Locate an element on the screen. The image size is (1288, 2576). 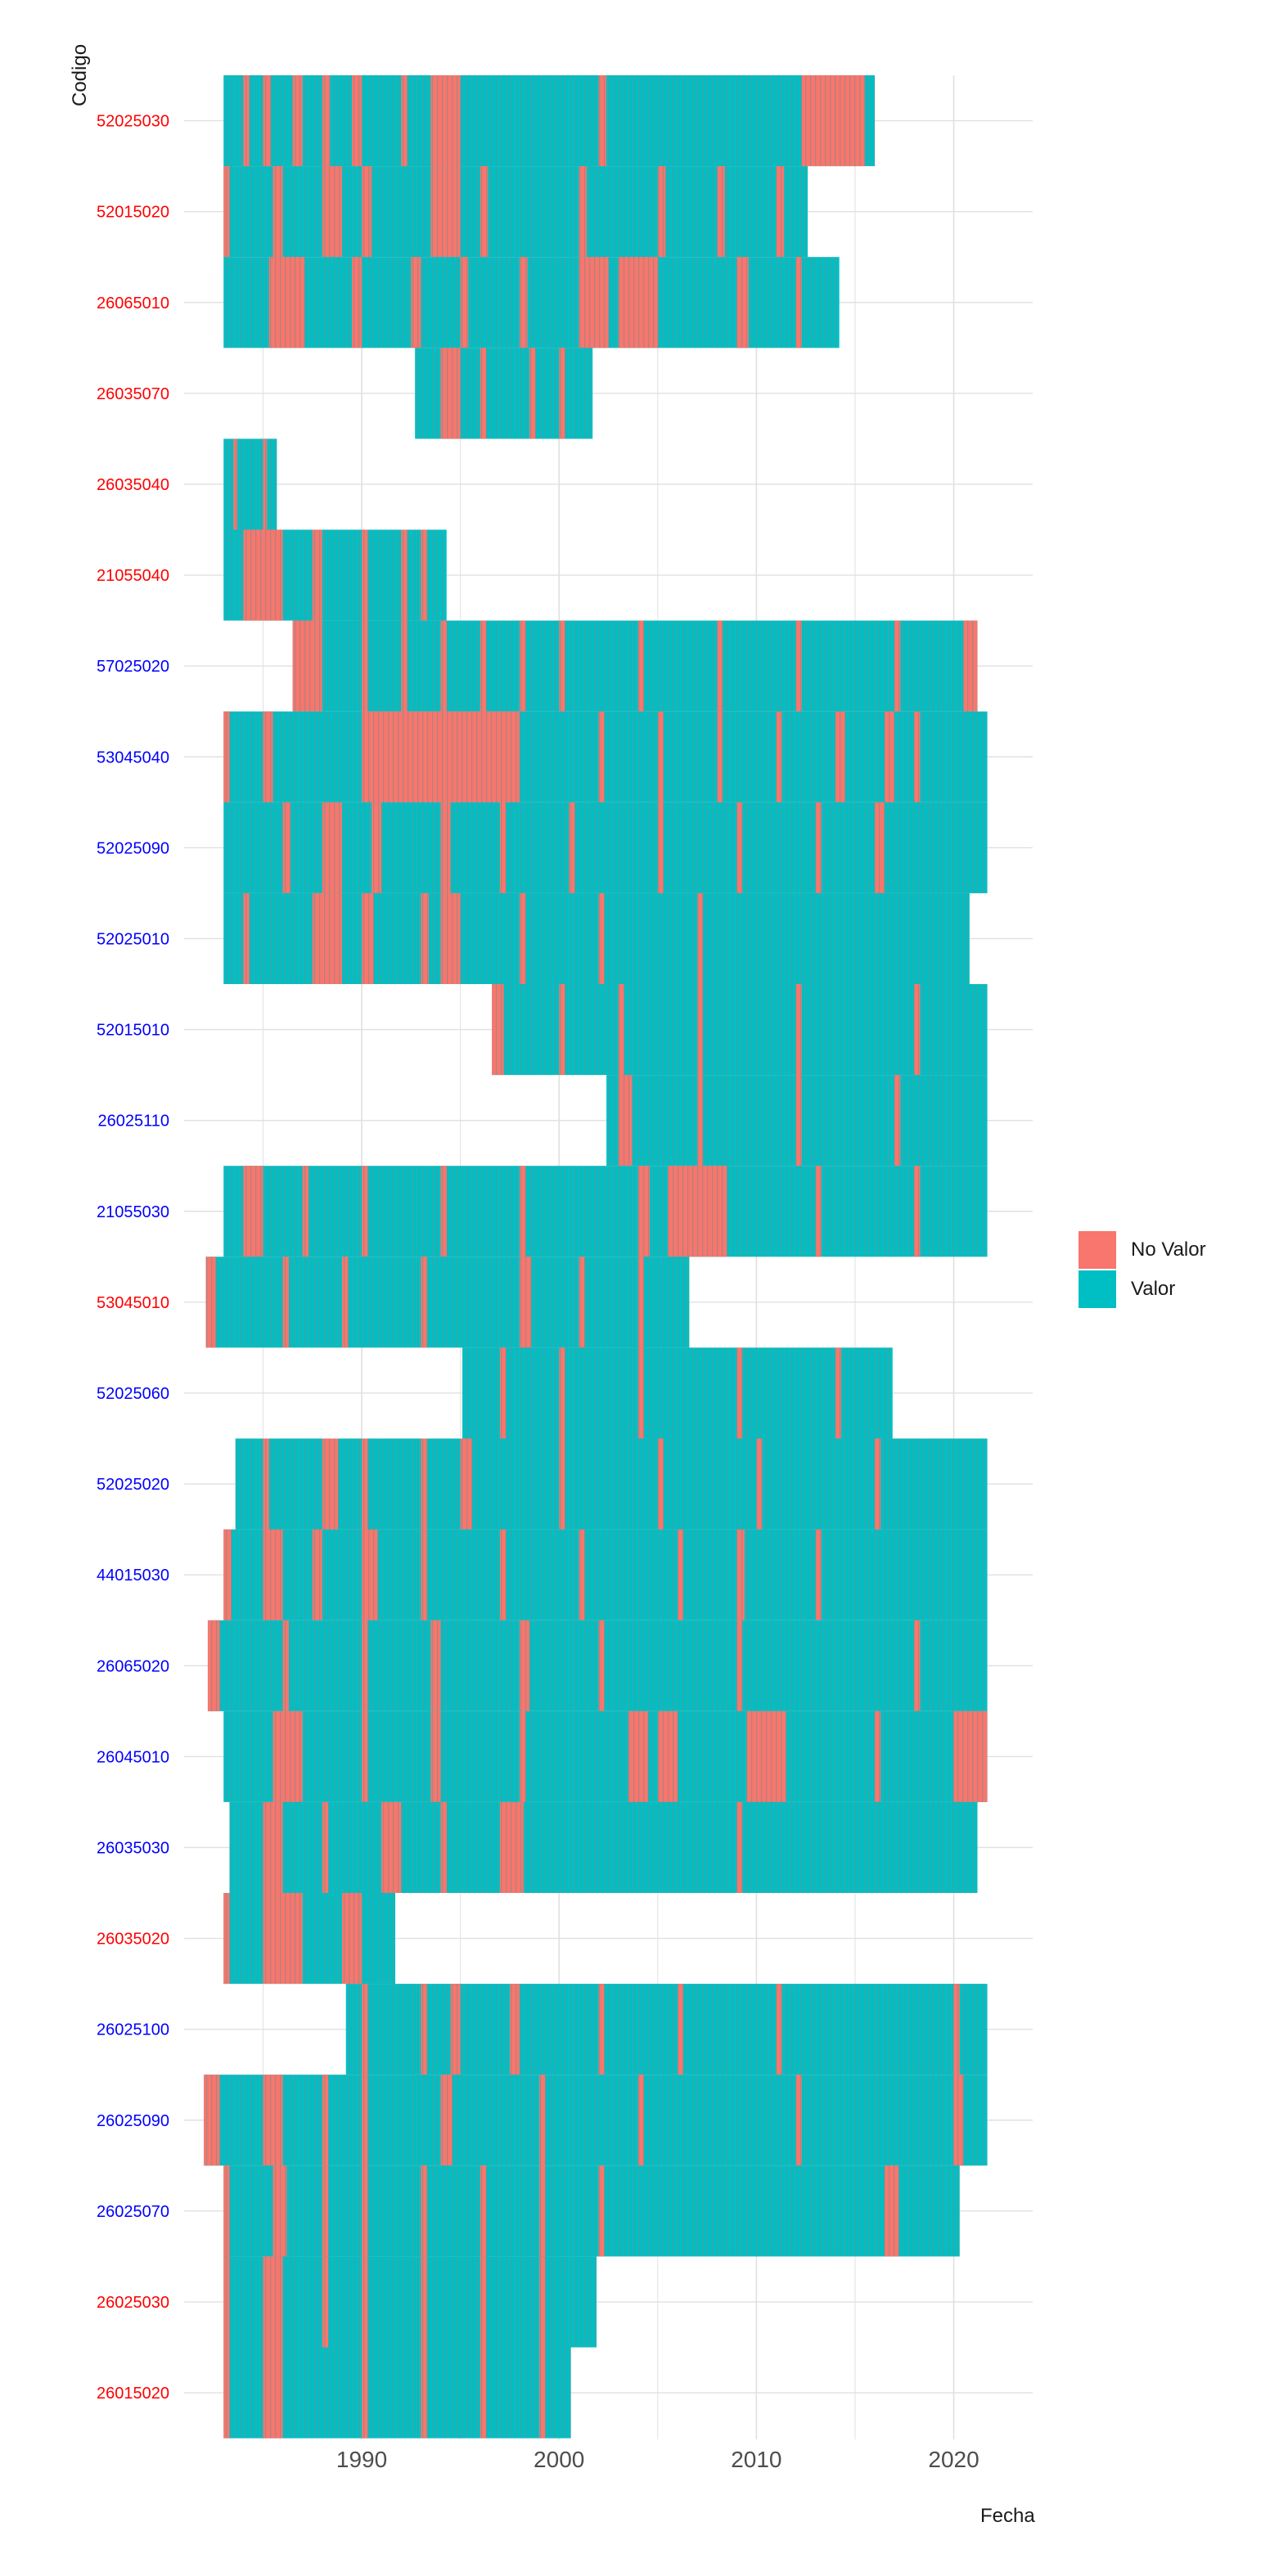
y-tick-label: 21055030 is located at coordinates (133, 1212).